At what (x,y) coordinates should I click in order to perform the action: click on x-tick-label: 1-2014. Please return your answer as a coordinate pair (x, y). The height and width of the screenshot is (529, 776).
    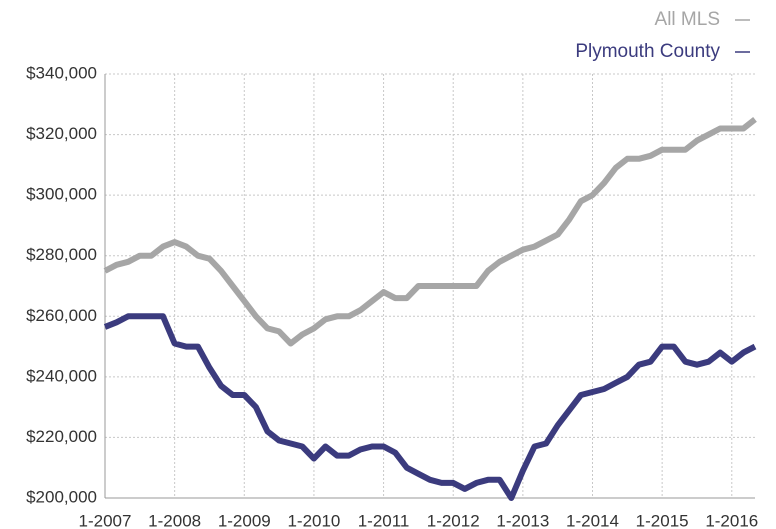
    Looking at the image, I should click on (592, 520).